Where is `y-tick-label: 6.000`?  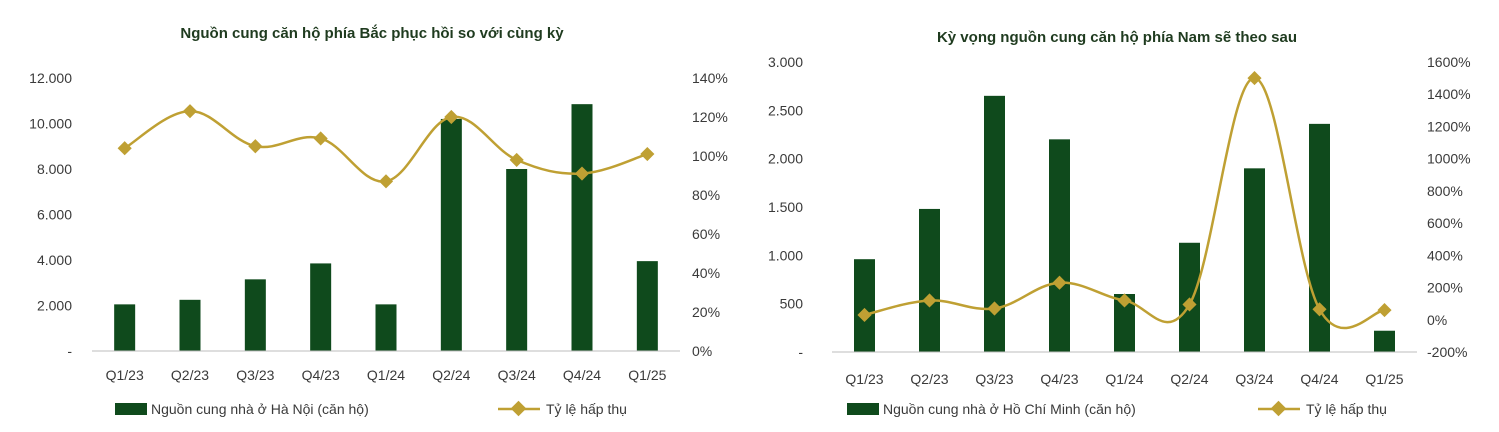
y-tick-label: 6.000 is located at coordinates (54, 215).